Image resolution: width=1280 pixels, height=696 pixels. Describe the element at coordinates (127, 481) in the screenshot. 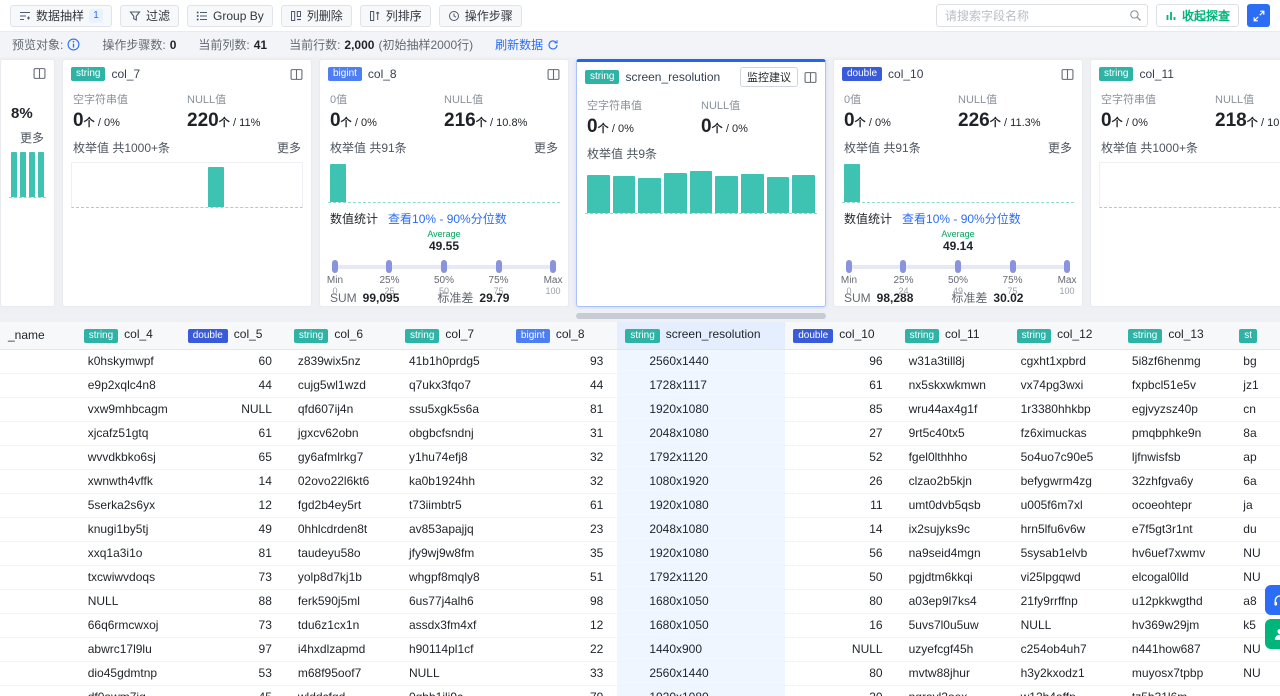

I see `table-cell: xwnwth4vffk` at that location.